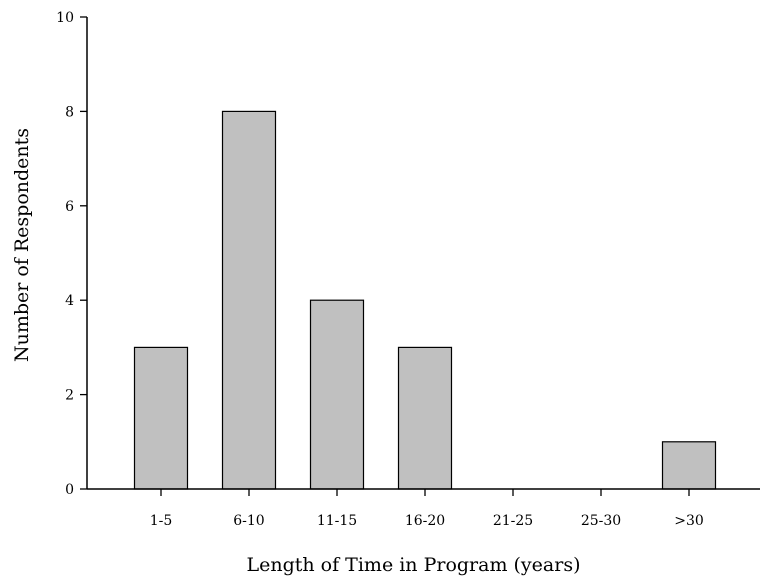 This screenshot has width=774, height=583. I want to click on x-axis-ticks: 1-5 6-10 11-15 16-20 21-25 25-30 >30, so click(427, 509).